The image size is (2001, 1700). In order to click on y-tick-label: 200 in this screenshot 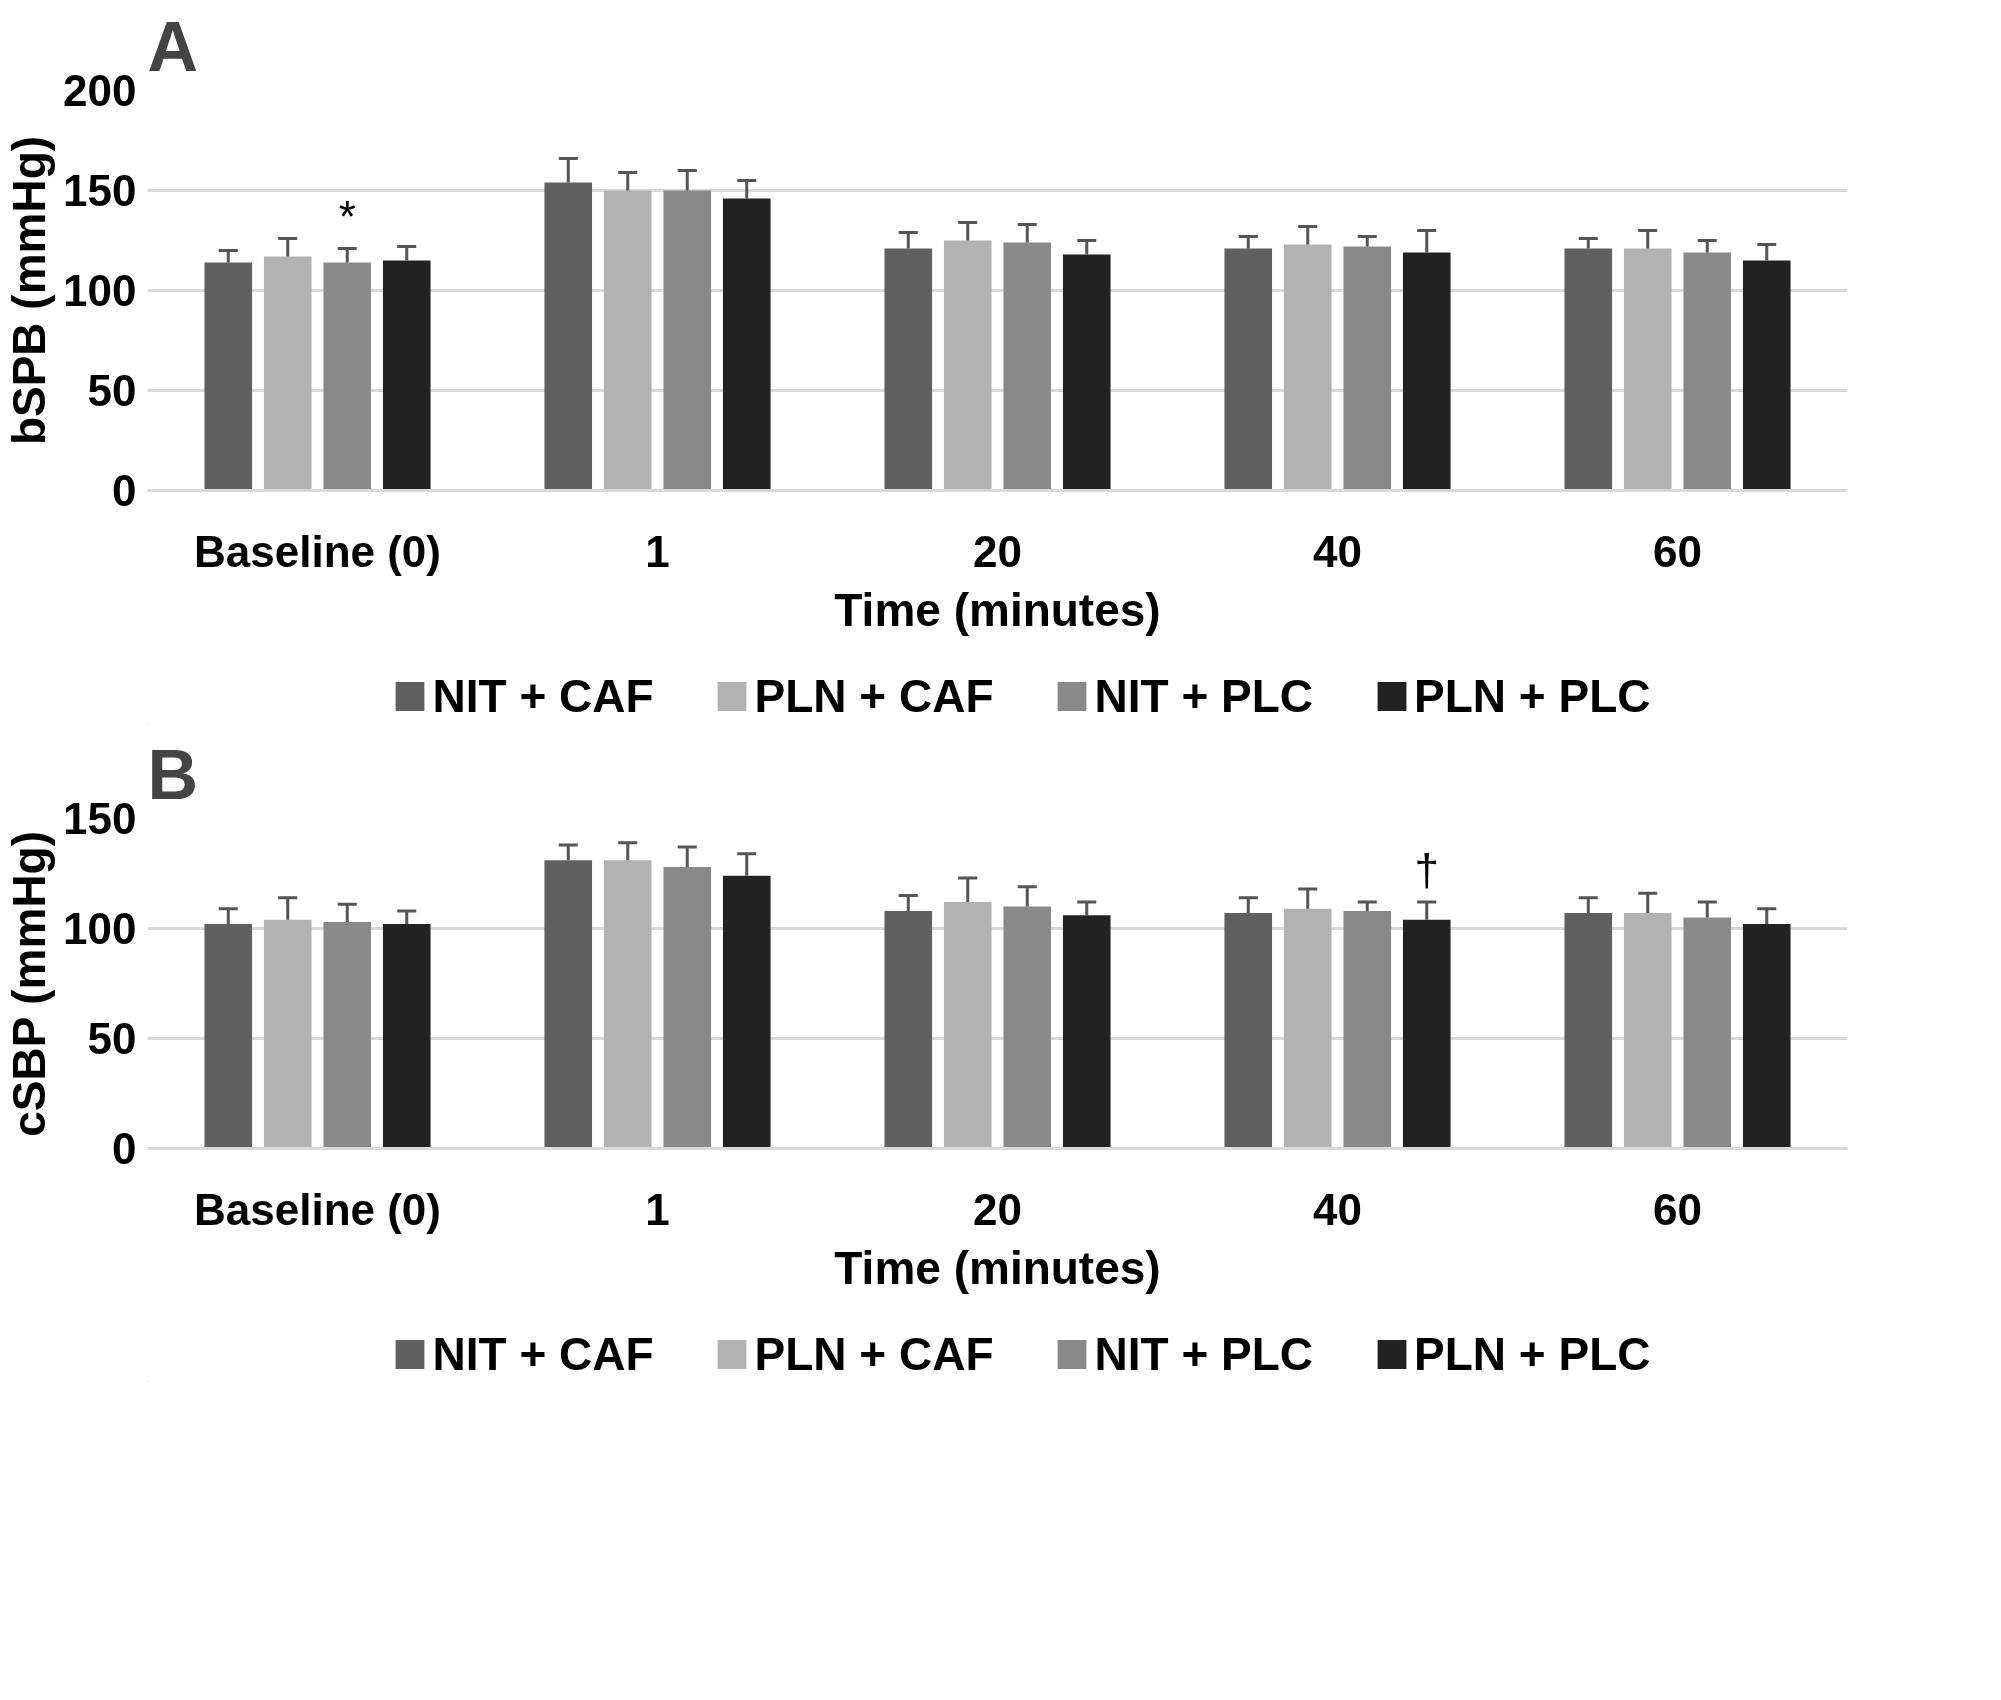, I will do `click(100, 90)`.